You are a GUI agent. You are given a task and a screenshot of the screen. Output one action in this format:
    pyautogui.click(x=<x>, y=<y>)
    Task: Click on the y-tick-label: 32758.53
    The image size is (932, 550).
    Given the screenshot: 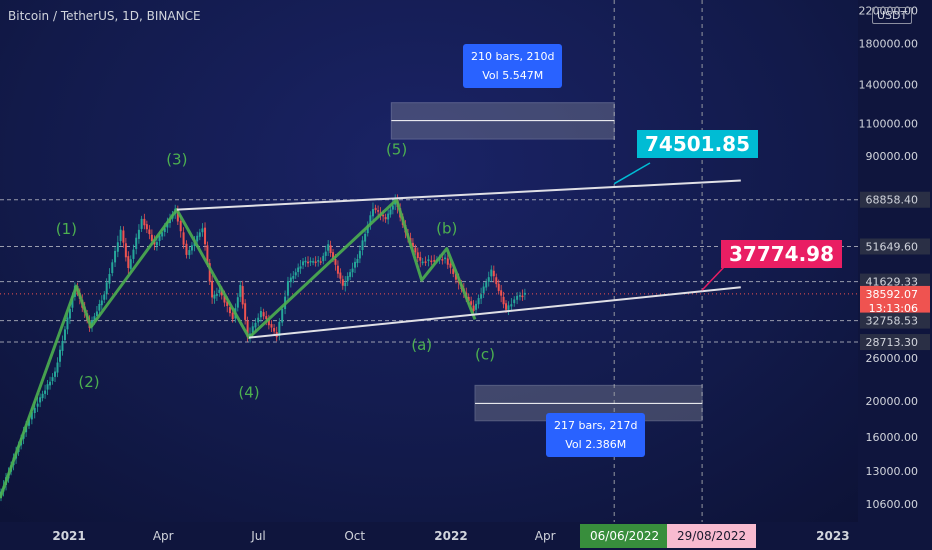 What is the action you would take?
    pyautogui.click(x=892, y=321)
    